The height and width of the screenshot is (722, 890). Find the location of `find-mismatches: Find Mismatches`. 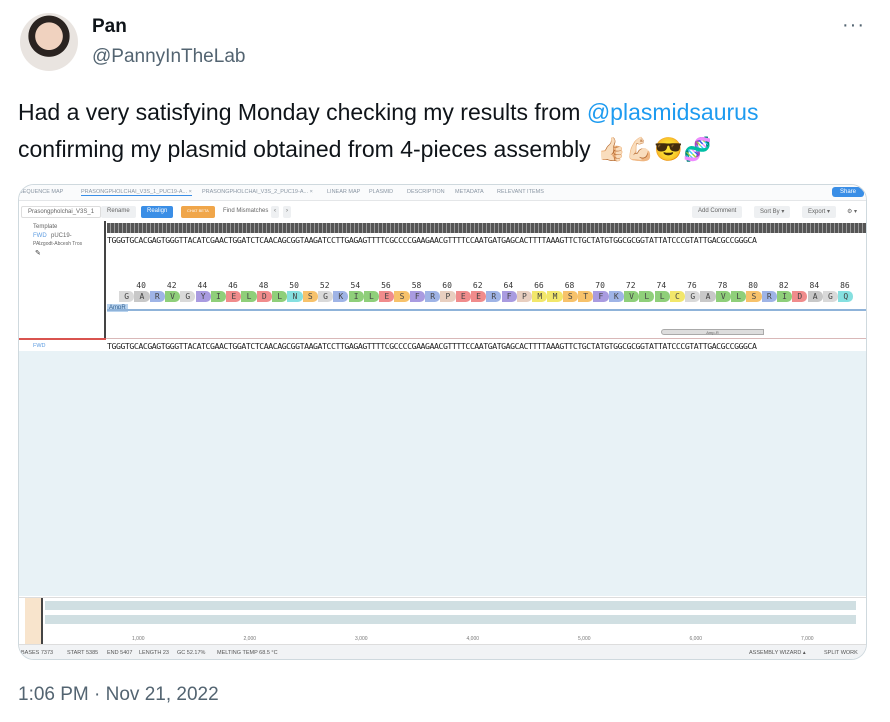

find-mismatches: Find Mismatches is located at coordinates (246, 211).